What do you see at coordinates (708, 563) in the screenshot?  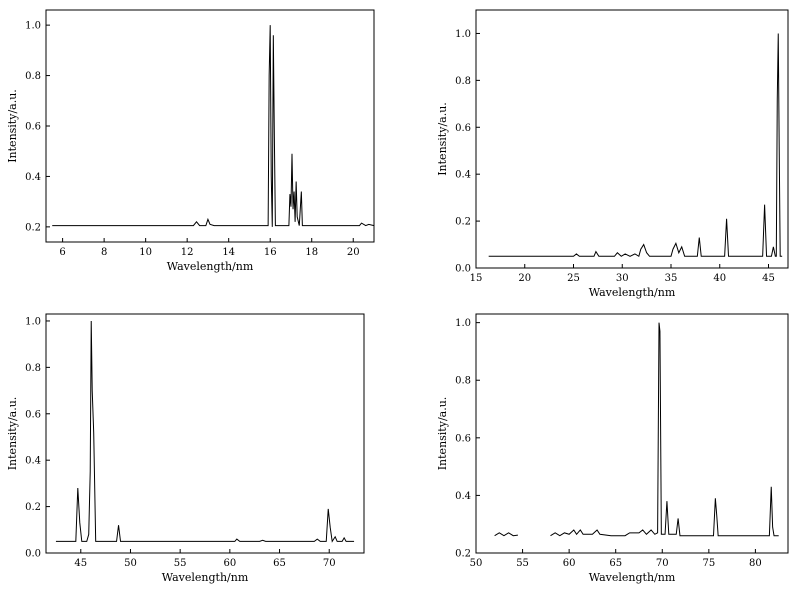 I see `x-tick-label: 75` at bounding box center [708, 563].